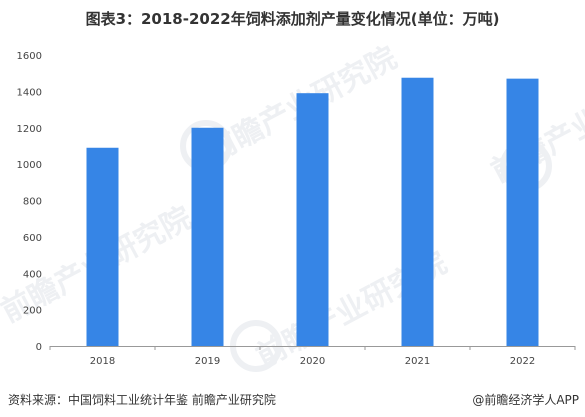  What do you see at coordinates (292, 19) in the screenshot?
I see `chart-title: 图表3：2018-2022年饲料添加剂产量变化情况(单位：万吨)` at bounding box center [292, 19].